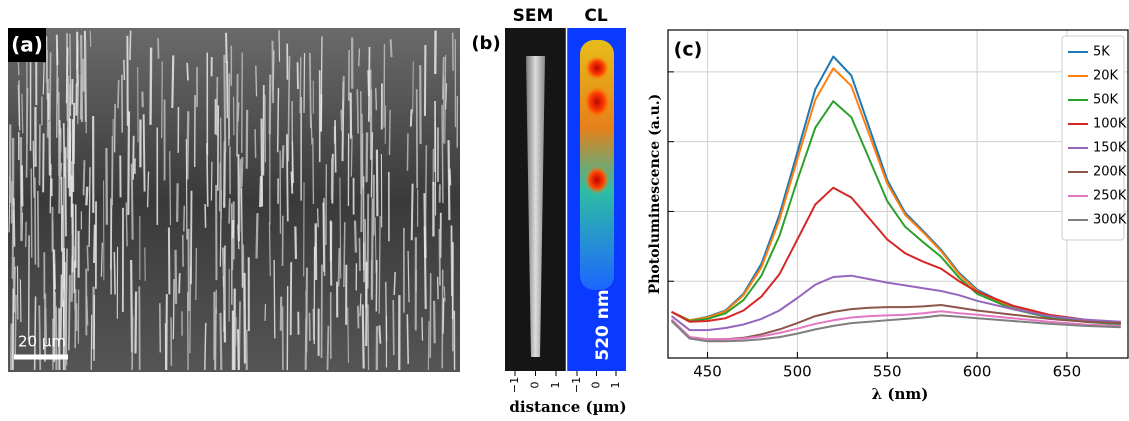  I want to click on sem-title: SEM, so click(533, 16).